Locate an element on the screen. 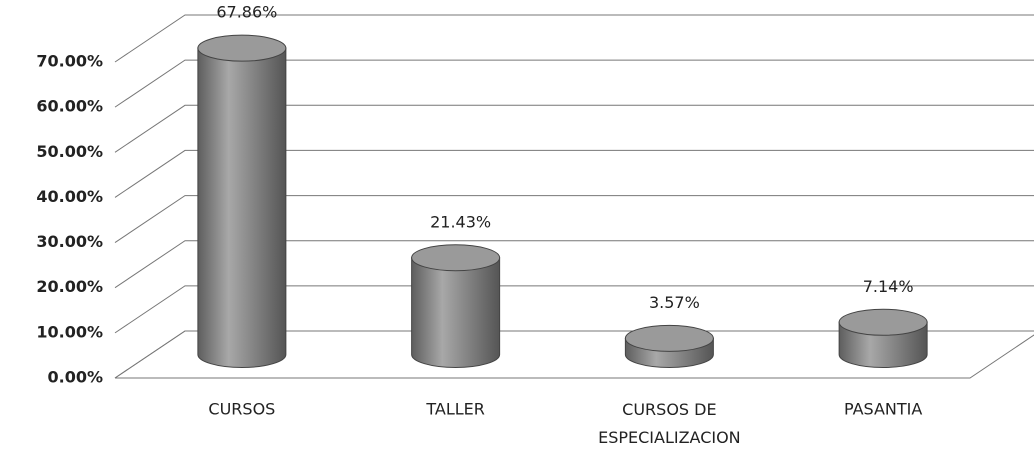 The height and width of the screenshot is (455, 1034). data-label: 3.57% is located at coordinates (674, 302).